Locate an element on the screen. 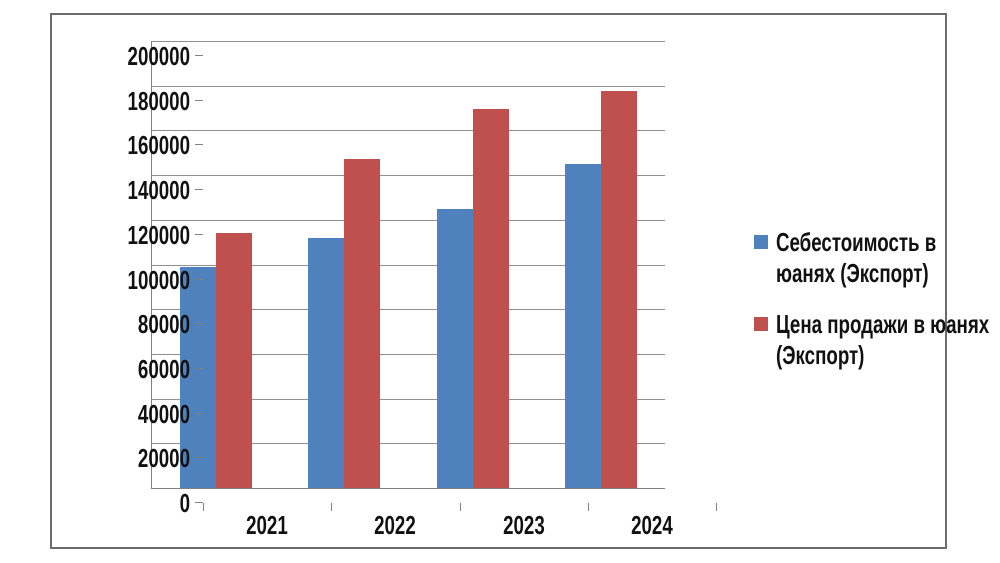 The width and height of the screenshot is (1000, 563). bar-2023-series1 is located at coordinates (454, 348).